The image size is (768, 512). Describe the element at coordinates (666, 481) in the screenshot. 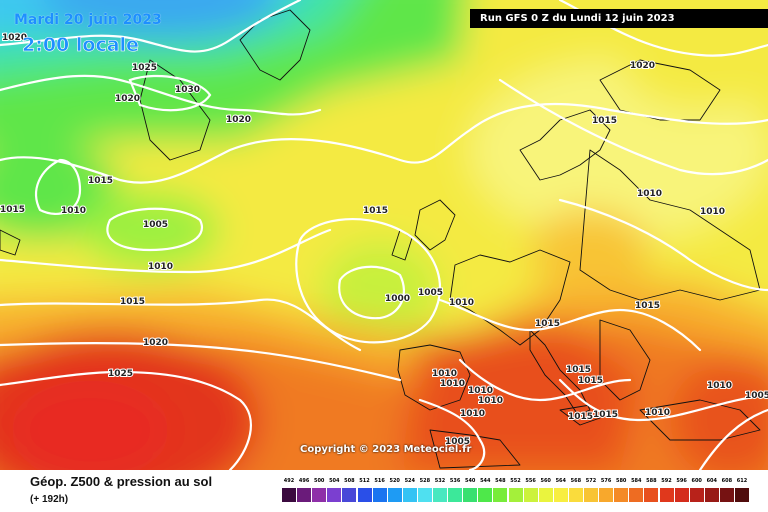

I see `legend-tick-label: 592` at that location.